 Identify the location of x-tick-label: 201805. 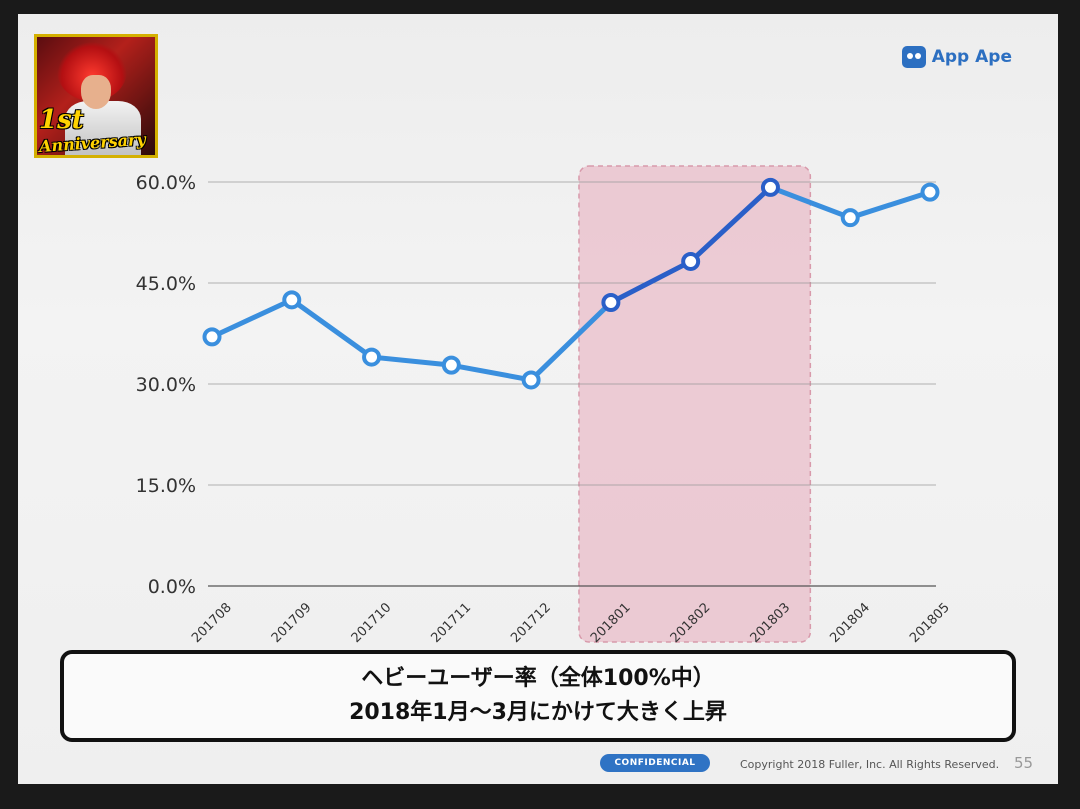
(930, 623).